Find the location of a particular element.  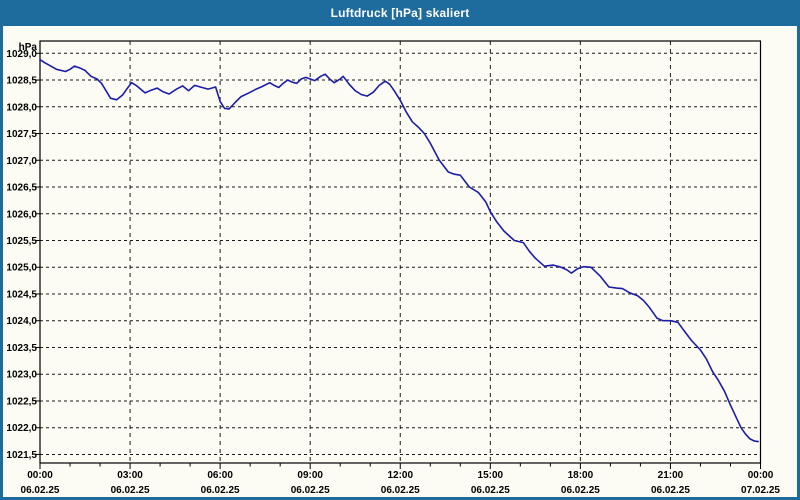

y-tick-label: 1027,0 is located at coordinates (21, 161).